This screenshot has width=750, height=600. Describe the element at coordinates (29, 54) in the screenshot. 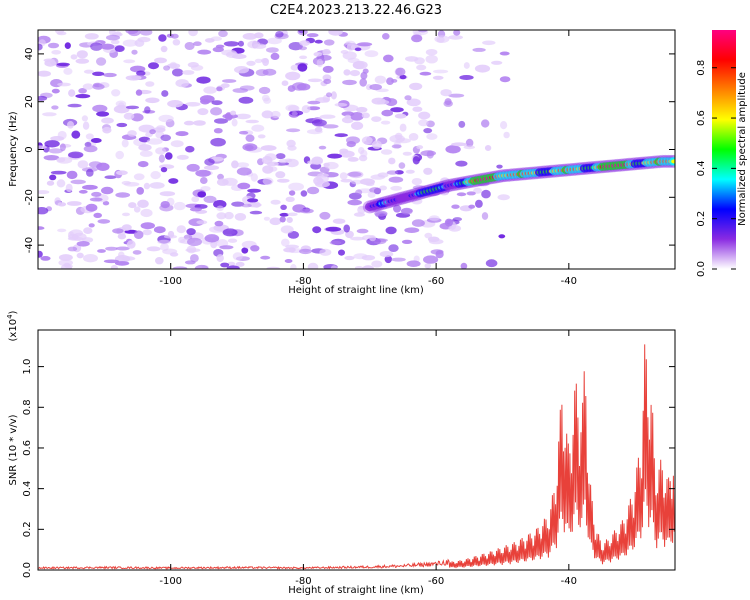

I see `y-tick-label: 40` at that location.